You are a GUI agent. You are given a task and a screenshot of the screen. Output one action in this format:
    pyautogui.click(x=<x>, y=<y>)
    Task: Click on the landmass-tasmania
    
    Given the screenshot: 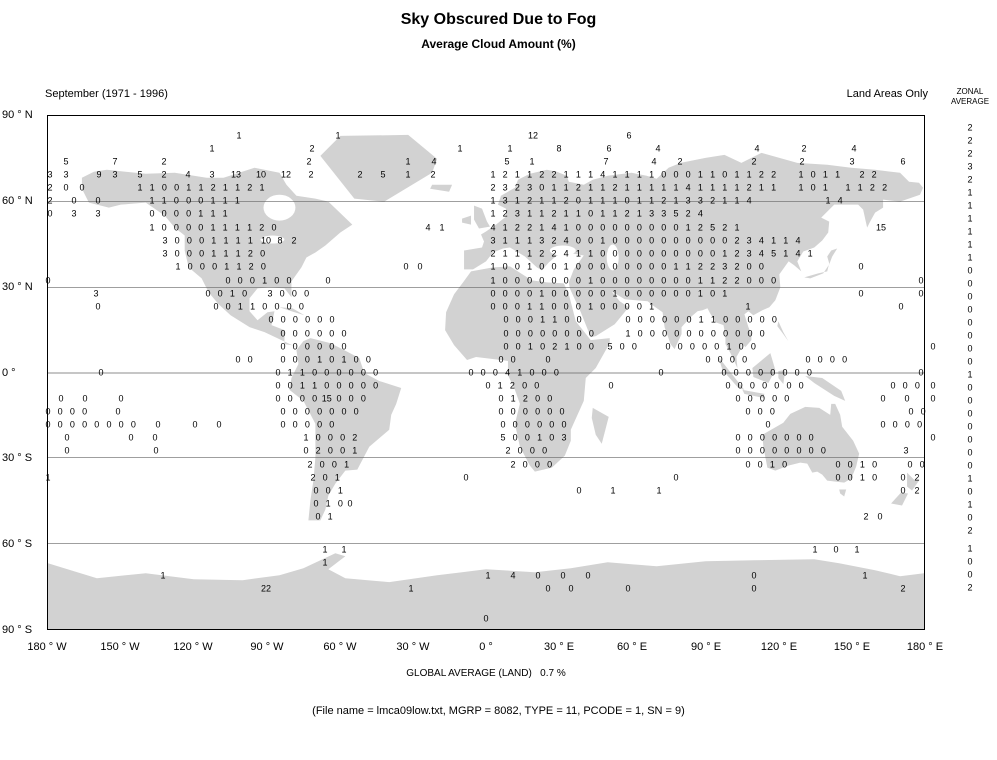 What is the action you would take?
    pyautogui.click(x=843, y=493)
    